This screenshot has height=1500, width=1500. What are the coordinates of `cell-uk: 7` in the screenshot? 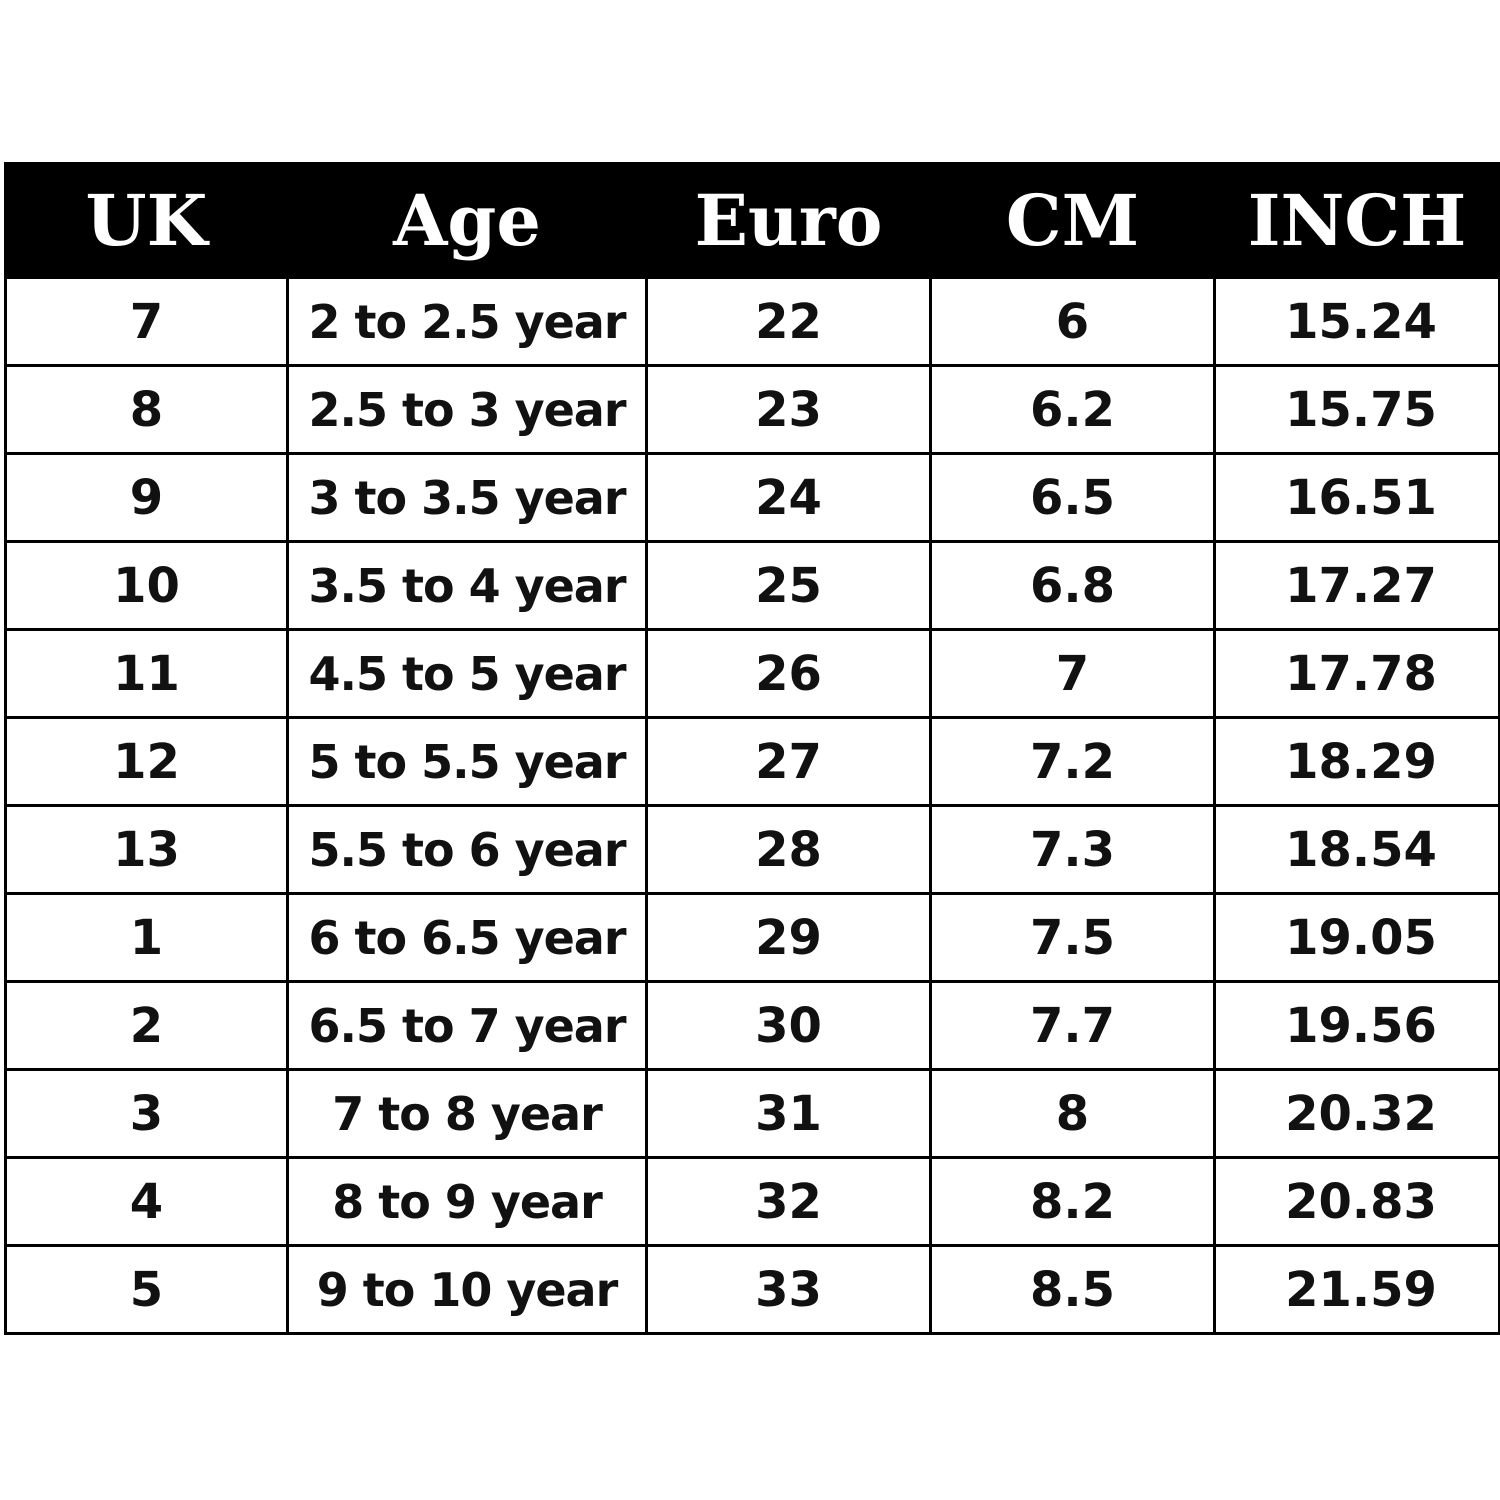 It's located at (146, 321).